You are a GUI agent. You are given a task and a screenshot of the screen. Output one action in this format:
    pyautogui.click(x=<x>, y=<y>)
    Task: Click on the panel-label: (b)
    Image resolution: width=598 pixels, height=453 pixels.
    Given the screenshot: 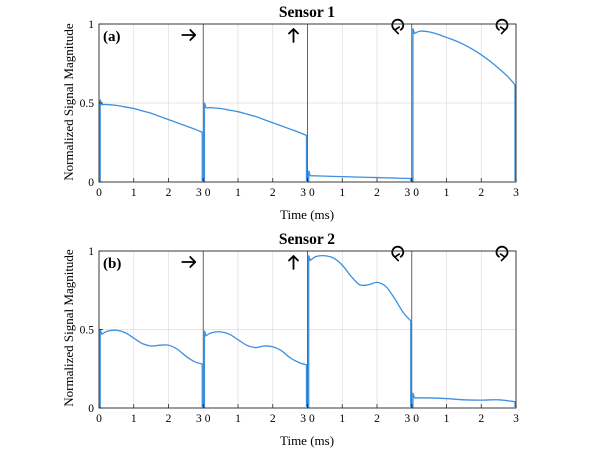 What is the action you would take?
    pyautogui.click(x=112, y=264)
    